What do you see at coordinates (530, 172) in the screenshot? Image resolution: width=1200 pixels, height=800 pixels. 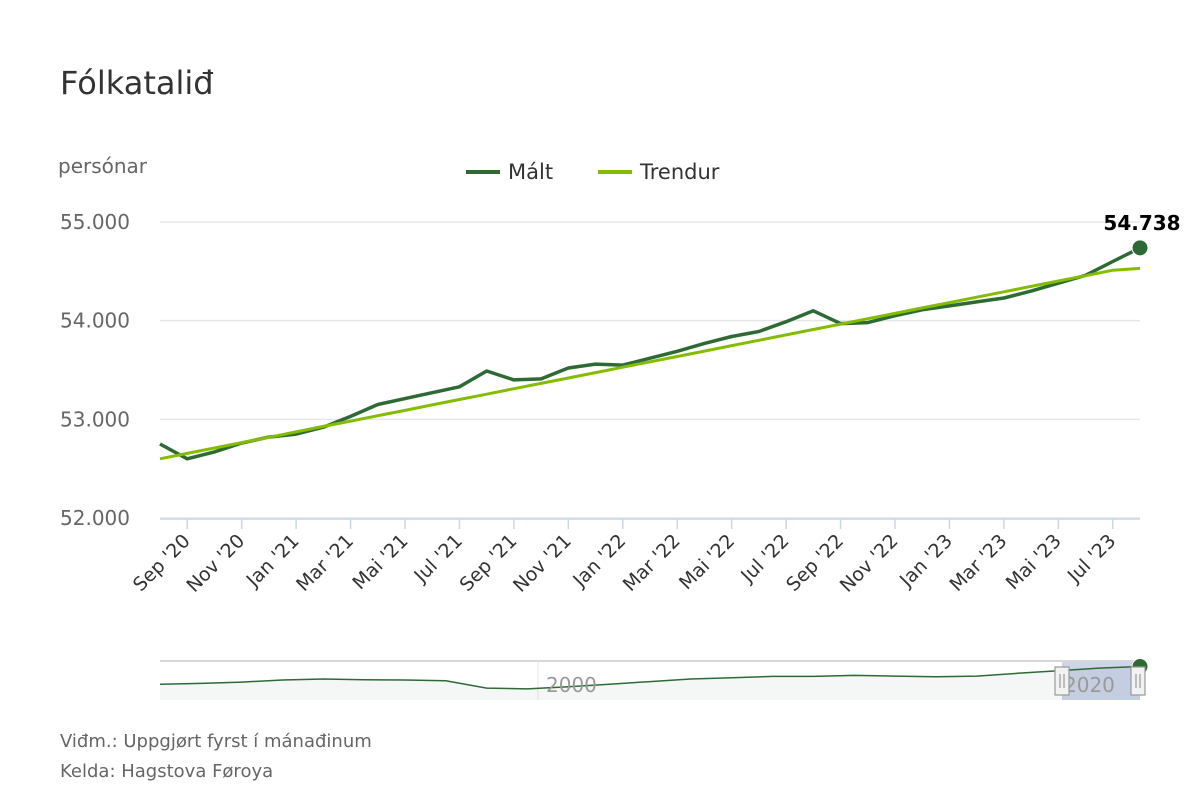 I see `legend-label: Mált` at bounding box center [530, 172].